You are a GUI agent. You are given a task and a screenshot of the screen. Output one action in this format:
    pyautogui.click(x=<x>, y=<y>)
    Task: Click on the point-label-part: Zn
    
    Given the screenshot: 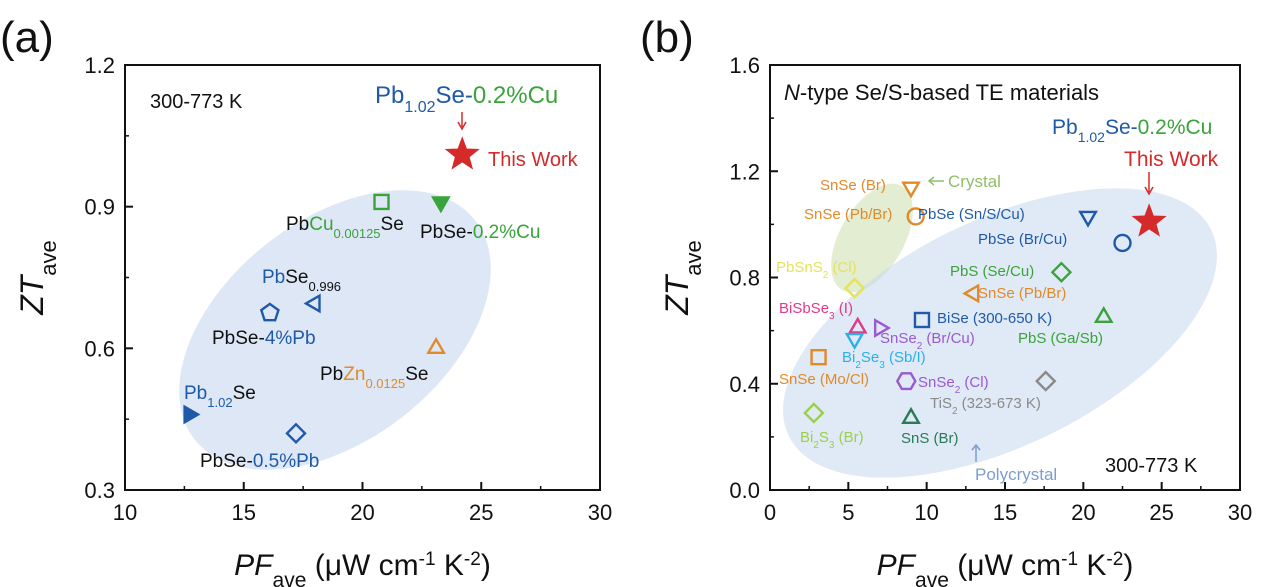 What is the action you would take?
    pyautogui.click(x=354, y=374)
    